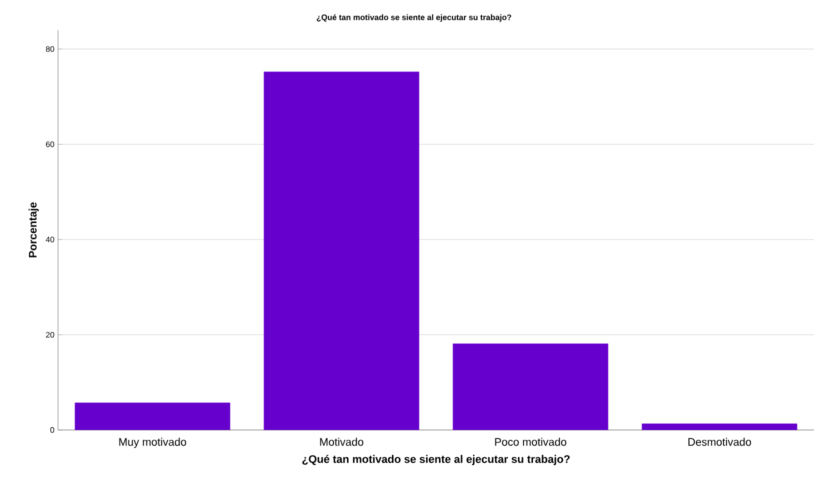  Describe the element at coordinates (720, 442) in the screenshot. I see `x-tick-label: Desmotivado` at that location.